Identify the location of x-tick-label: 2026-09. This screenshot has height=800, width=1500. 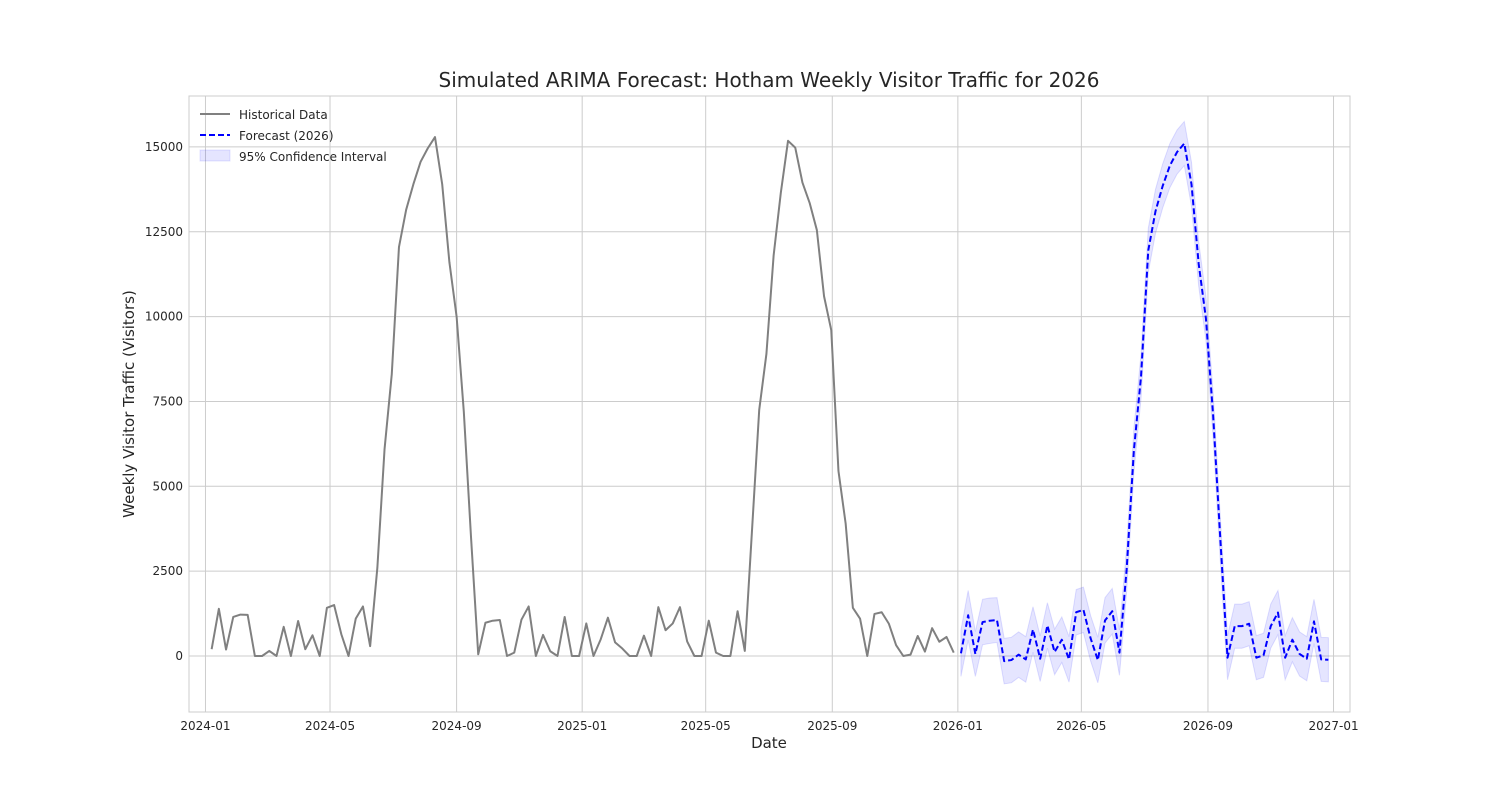
(1208, 726).